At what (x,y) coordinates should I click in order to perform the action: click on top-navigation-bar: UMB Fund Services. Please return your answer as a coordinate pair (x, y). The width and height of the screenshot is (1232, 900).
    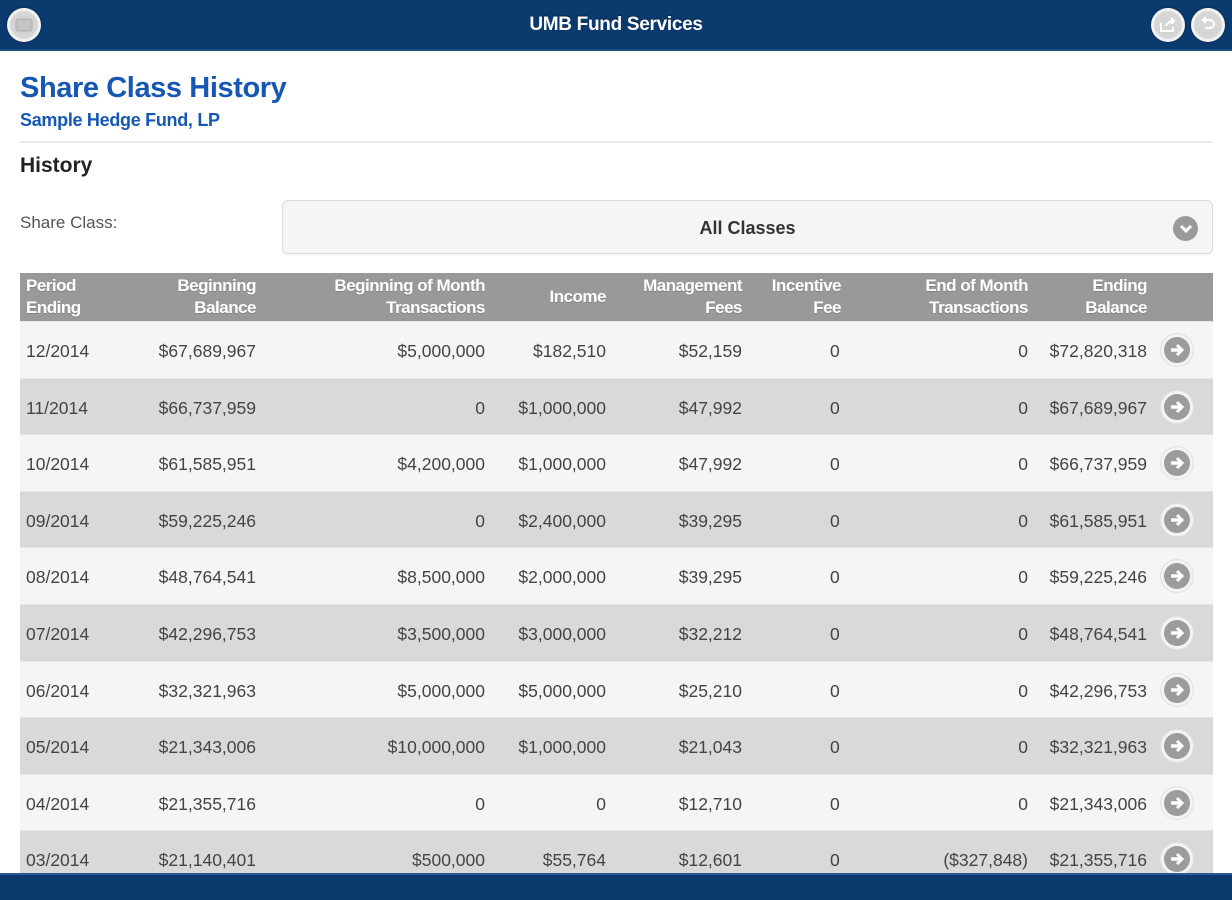
    Looking at the image, I should click on (616, 25).